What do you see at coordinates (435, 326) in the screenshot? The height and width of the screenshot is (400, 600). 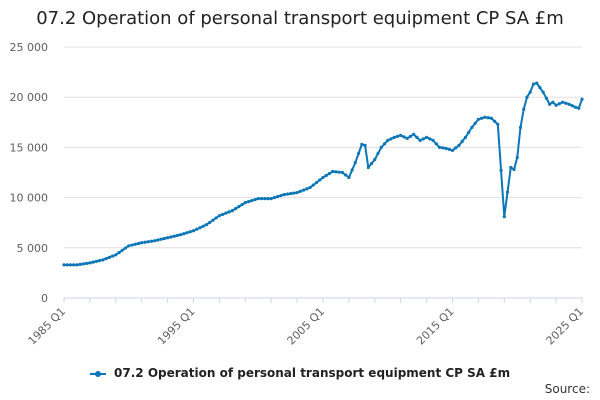 I see `x-tick-label: 2015 Q1` at bounding box center [435, 326].